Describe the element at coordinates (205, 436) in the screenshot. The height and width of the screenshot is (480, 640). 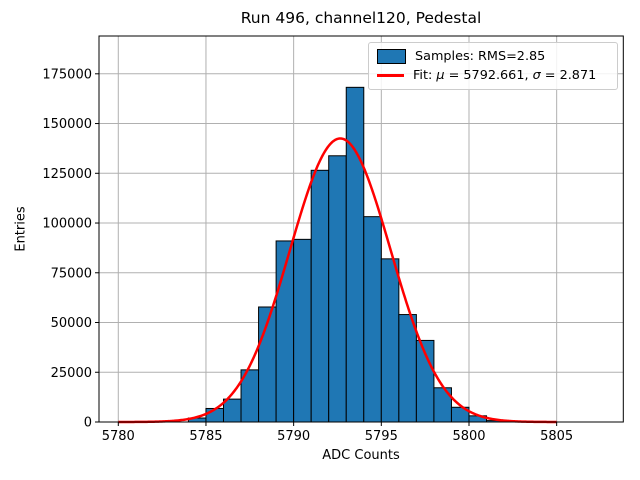
I see `x-tick-label: 5785` at that location.